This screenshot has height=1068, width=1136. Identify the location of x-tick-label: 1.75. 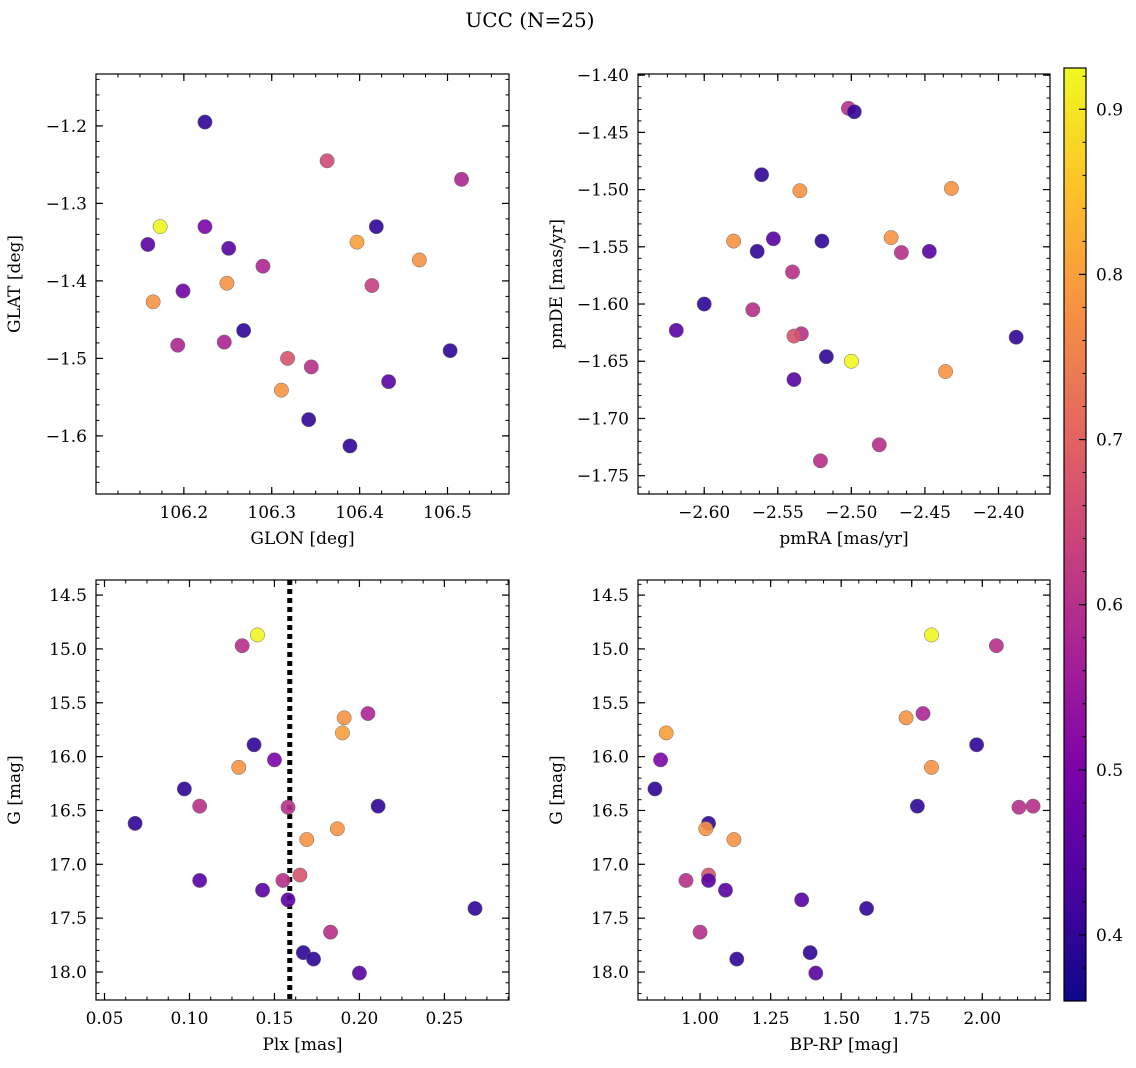
(912, 1019).